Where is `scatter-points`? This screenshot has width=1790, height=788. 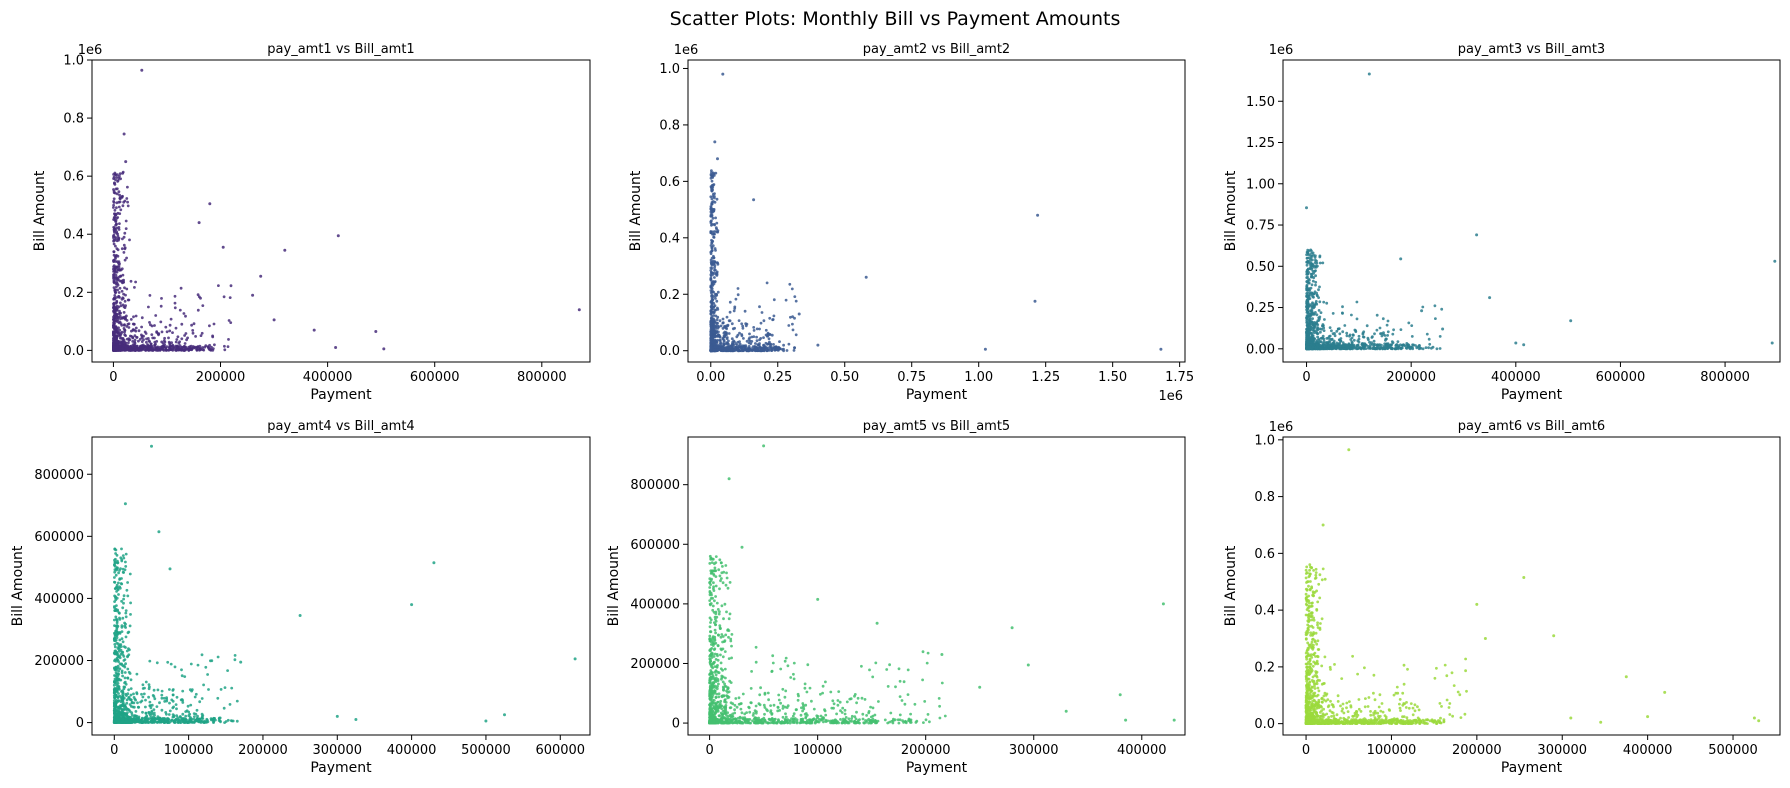
scatter-points is located at coordinates (344, 584).